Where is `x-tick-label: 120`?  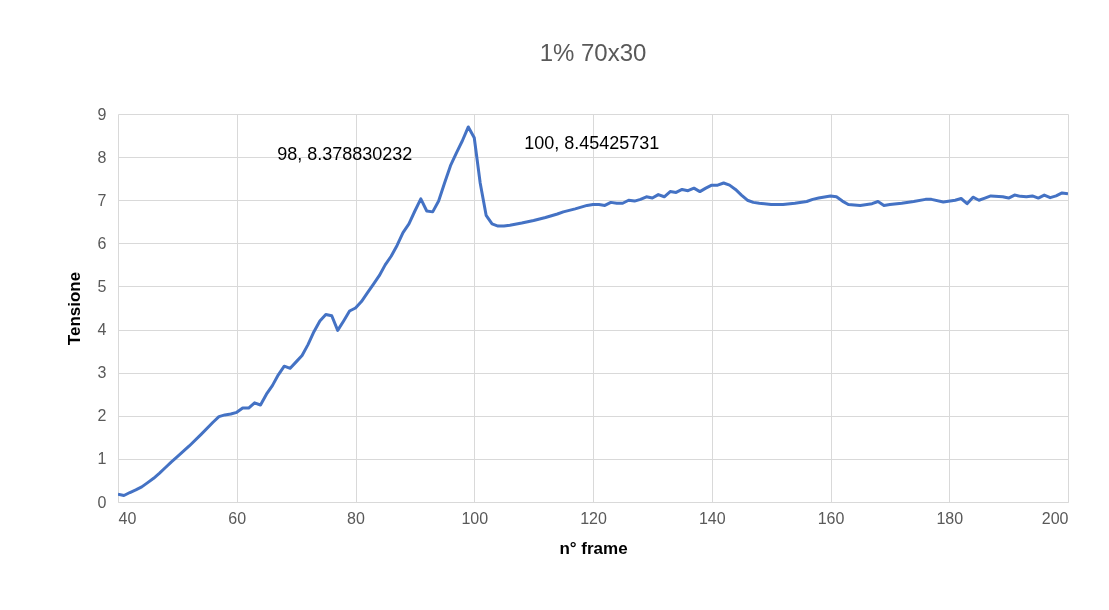
x-tick-label: 120 is located at coordinates (593, 518).